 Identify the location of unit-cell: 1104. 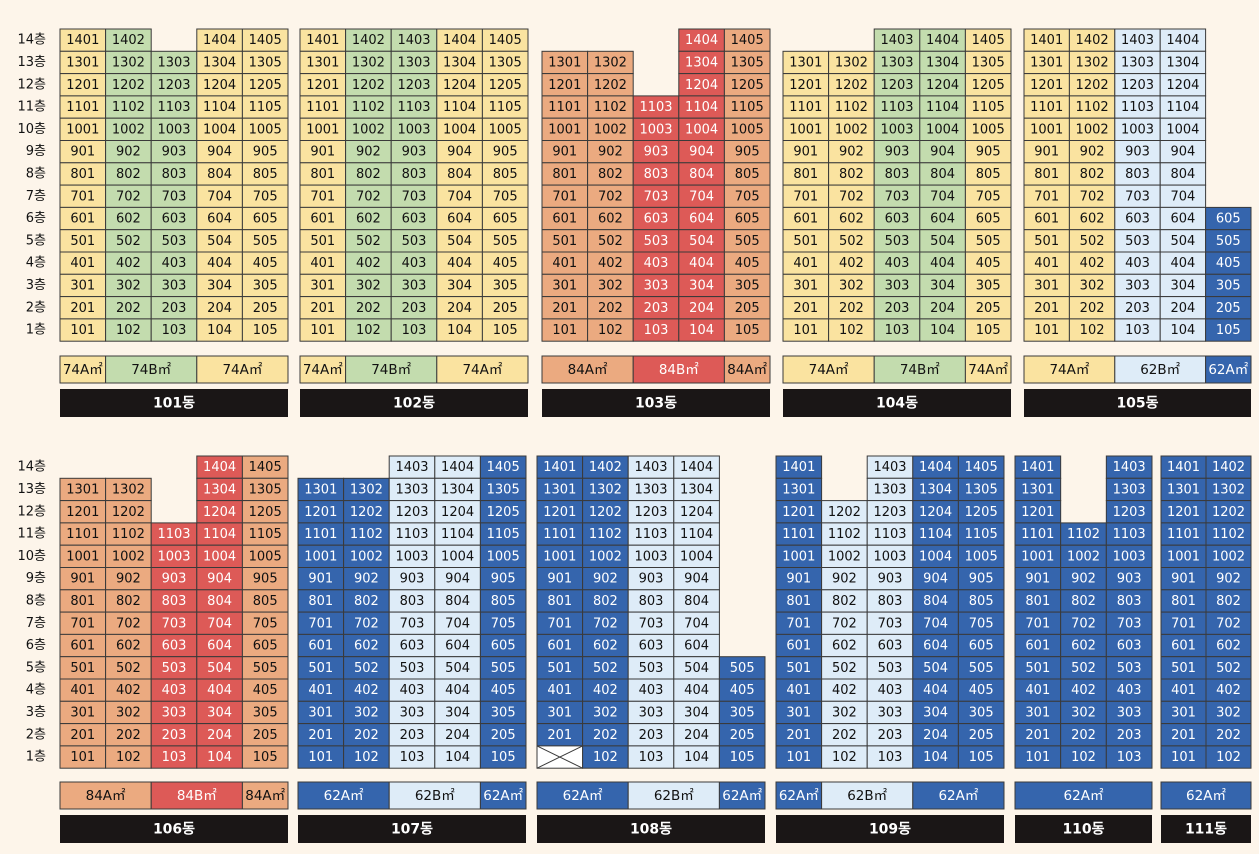
(696, 534).